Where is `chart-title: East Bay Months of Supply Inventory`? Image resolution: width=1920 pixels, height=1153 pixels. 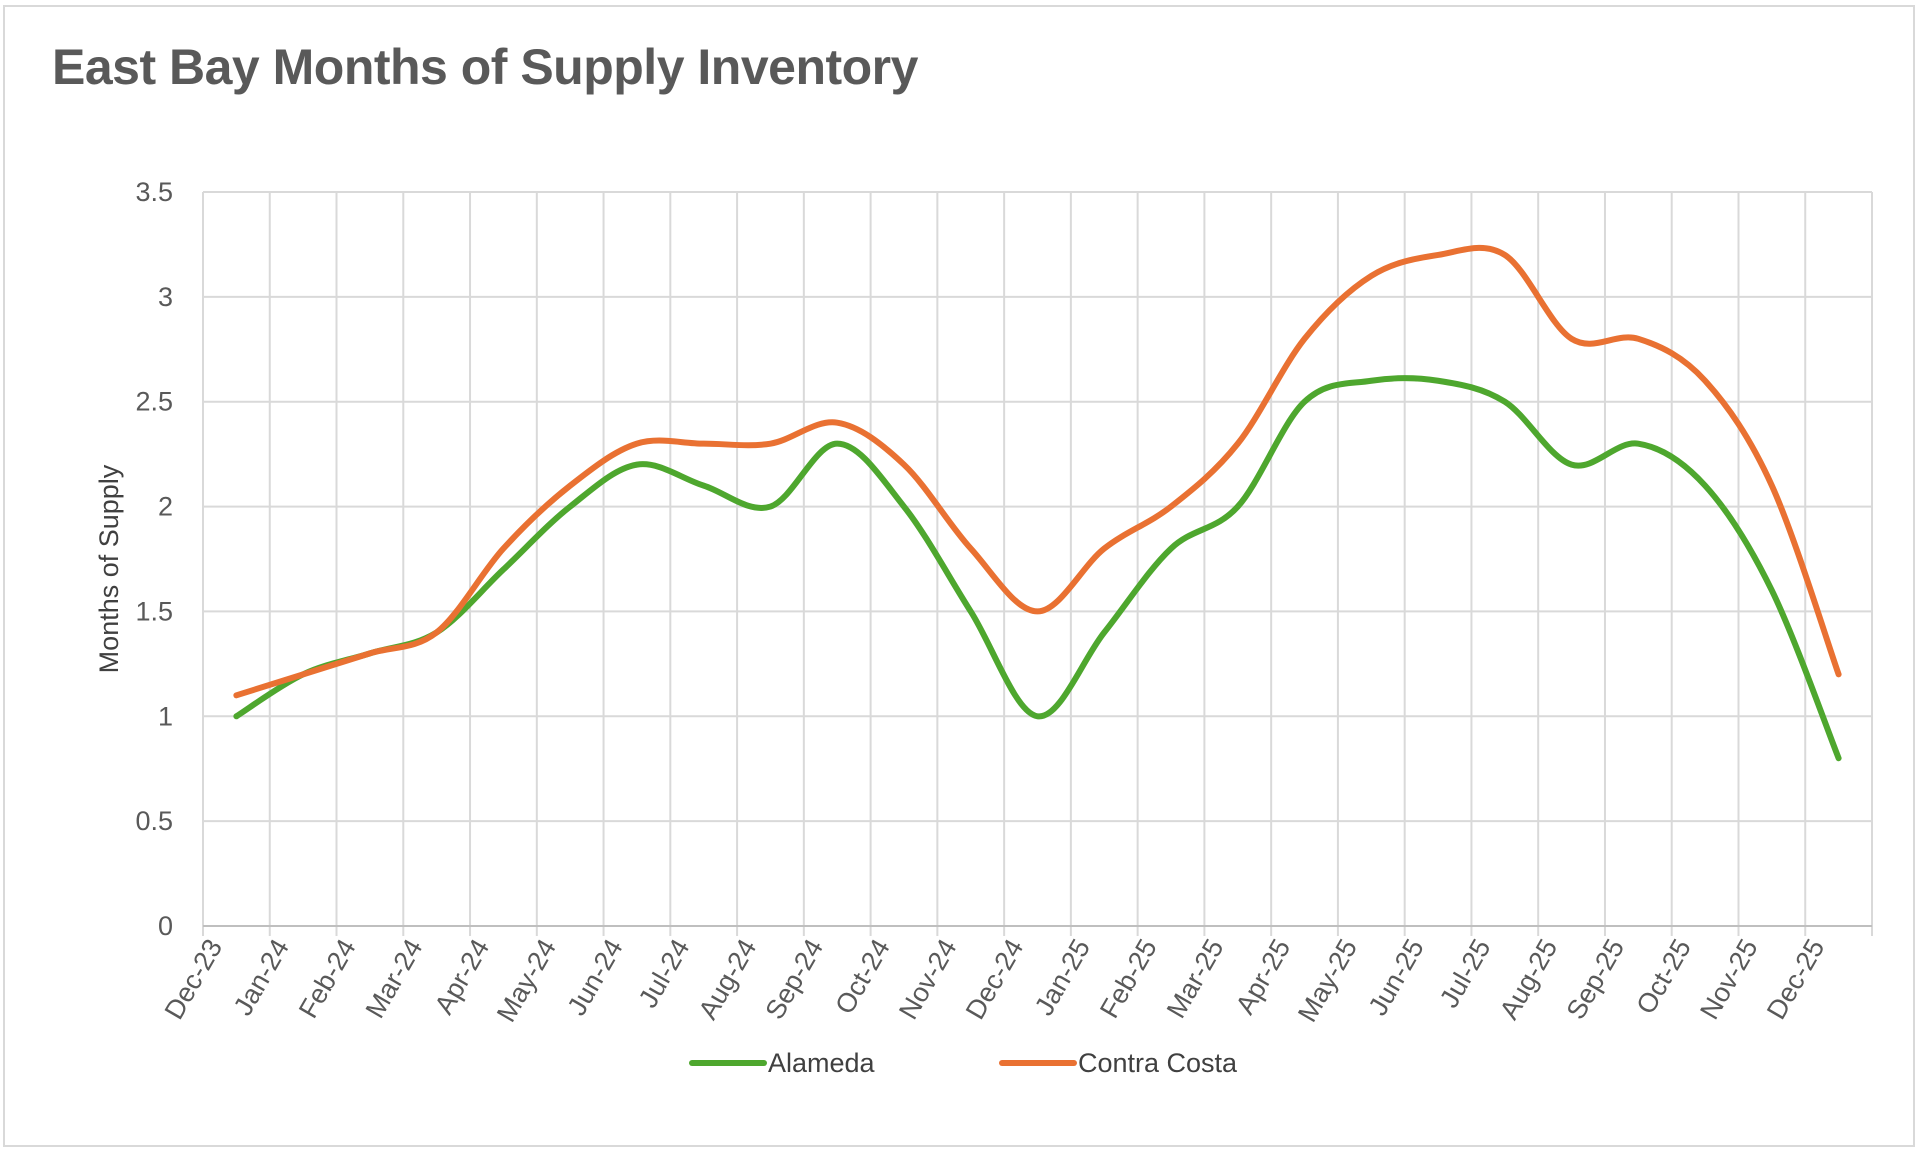 chart-title: East Bay Months of Supply Inventory is located at coordinates (485, 67).